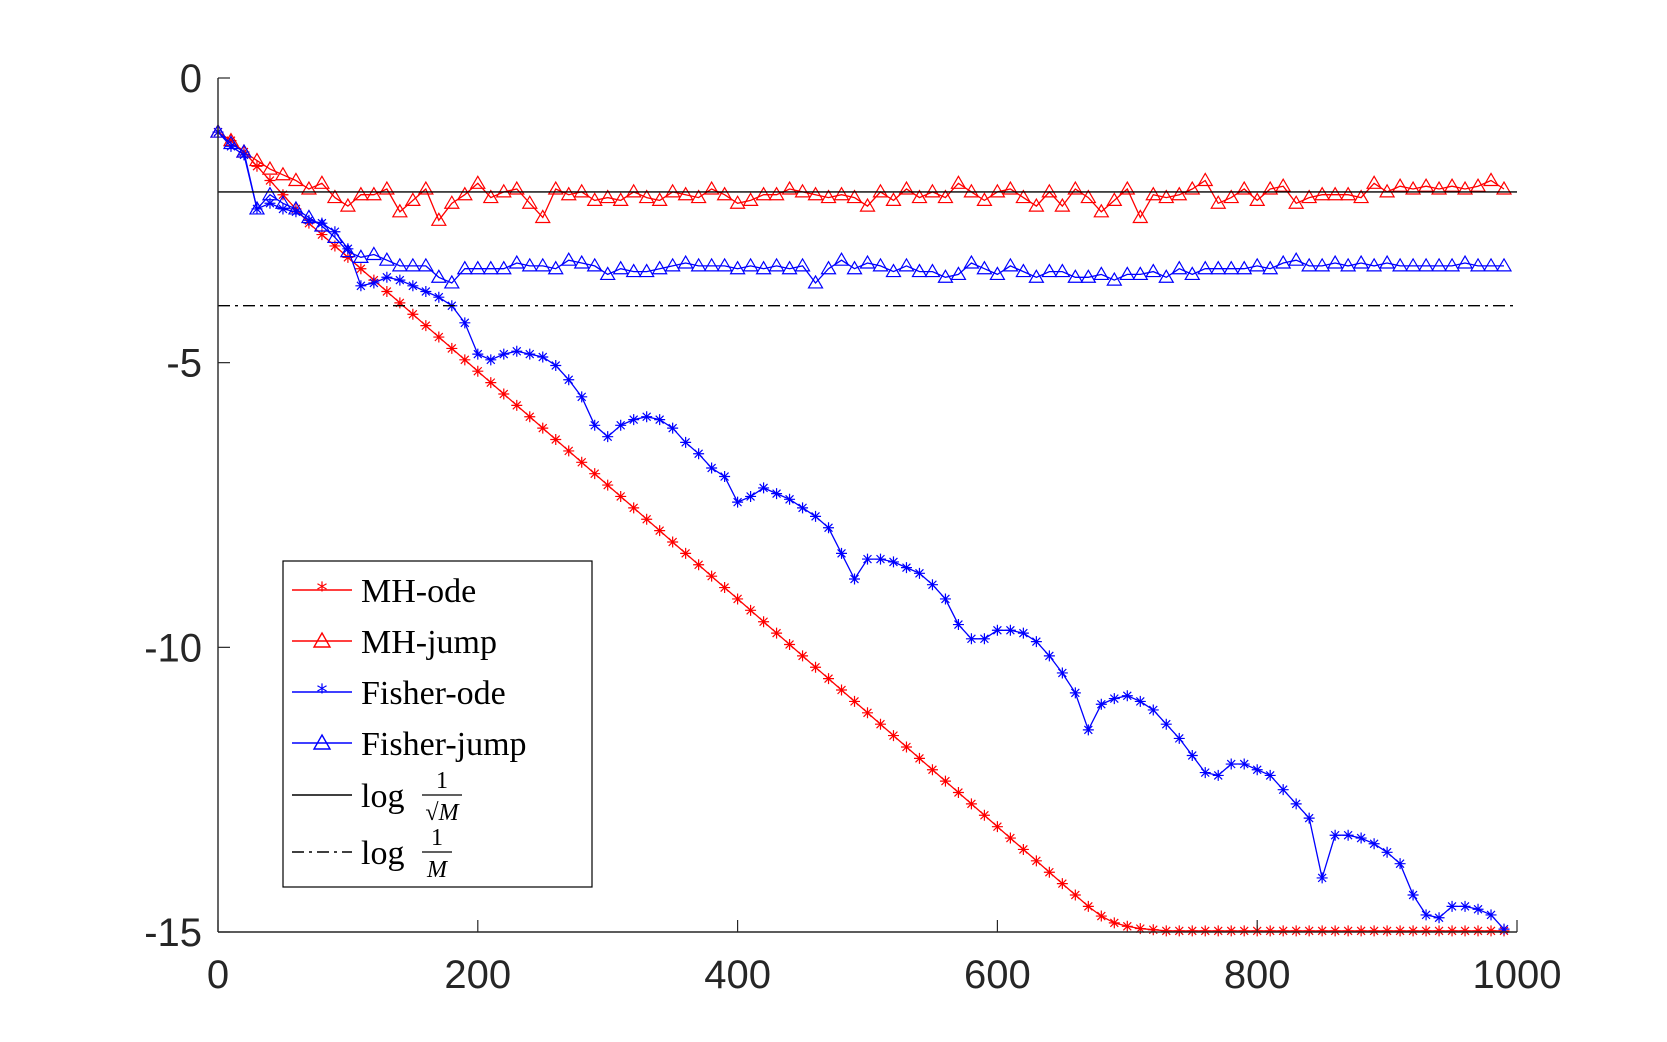  I want to click on y-tick-label: 0, so click(191, 79).